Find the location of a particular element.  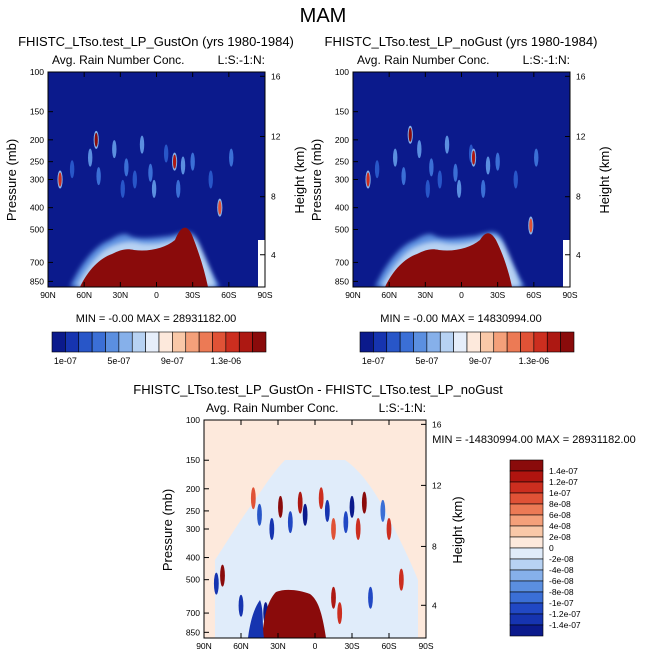

x-tick-label: 90S is located at coordinates (425, 646).